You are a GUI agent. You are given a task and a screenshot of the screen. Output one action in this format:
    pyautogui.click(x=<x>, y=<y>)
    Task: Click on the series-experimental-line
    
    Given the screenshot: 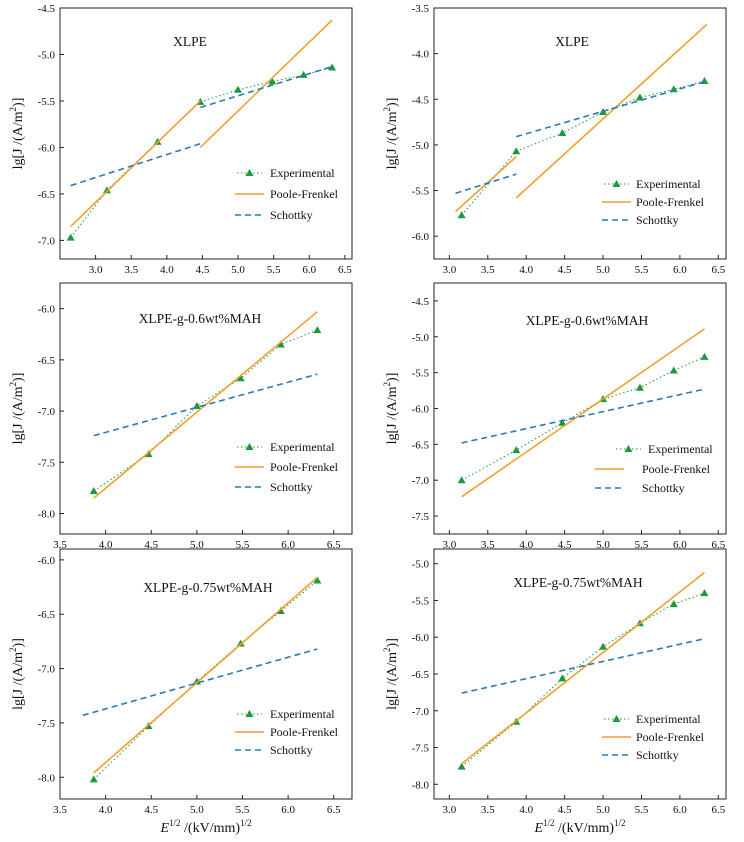 What is the action you would take?
    pyautogui.click(x=205, y=410)
    